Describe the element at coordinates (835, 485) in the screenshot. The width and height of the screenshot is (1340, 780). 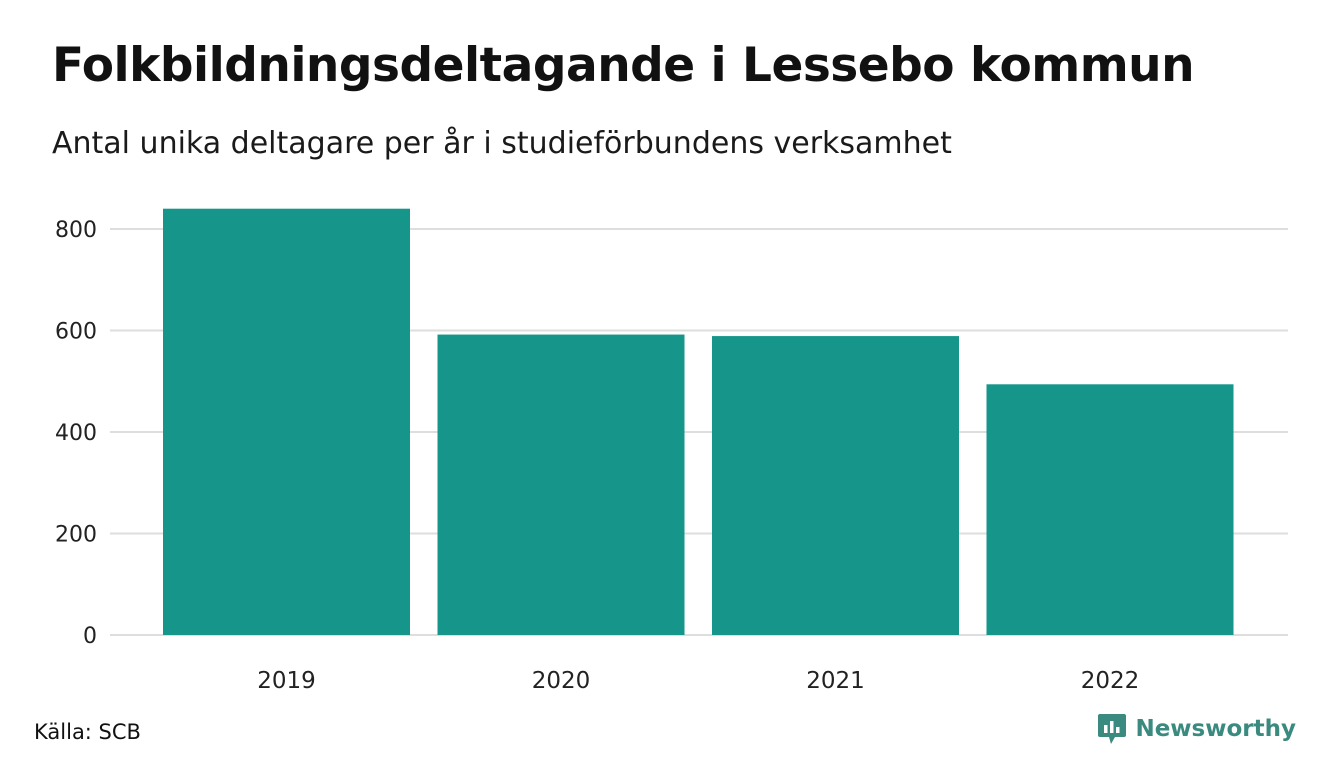
I see `bar-2021` at that location.